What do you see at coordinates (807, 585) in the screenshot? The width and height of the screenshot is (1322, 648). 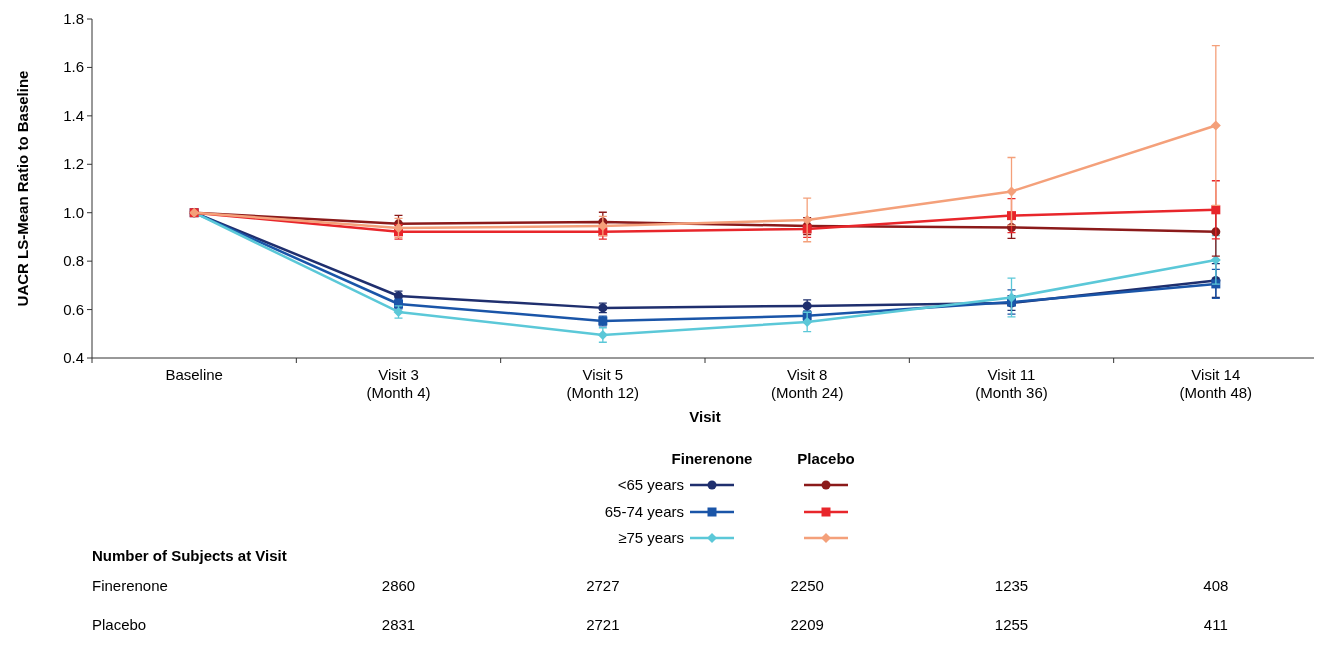 I see `text: 2250` at bounding box center [807, 585].